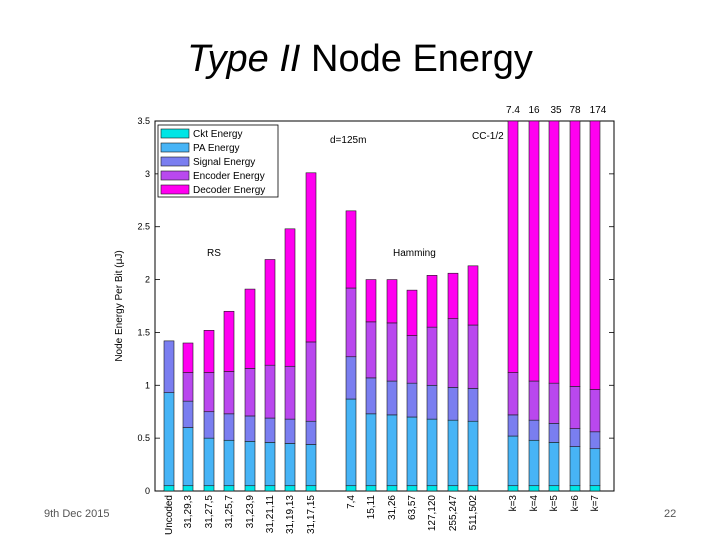  What do you see at coordinates (311, 514) in the screenshot?
I see `x-tick-label: 31,17,15` at bounding box center [311, 514].